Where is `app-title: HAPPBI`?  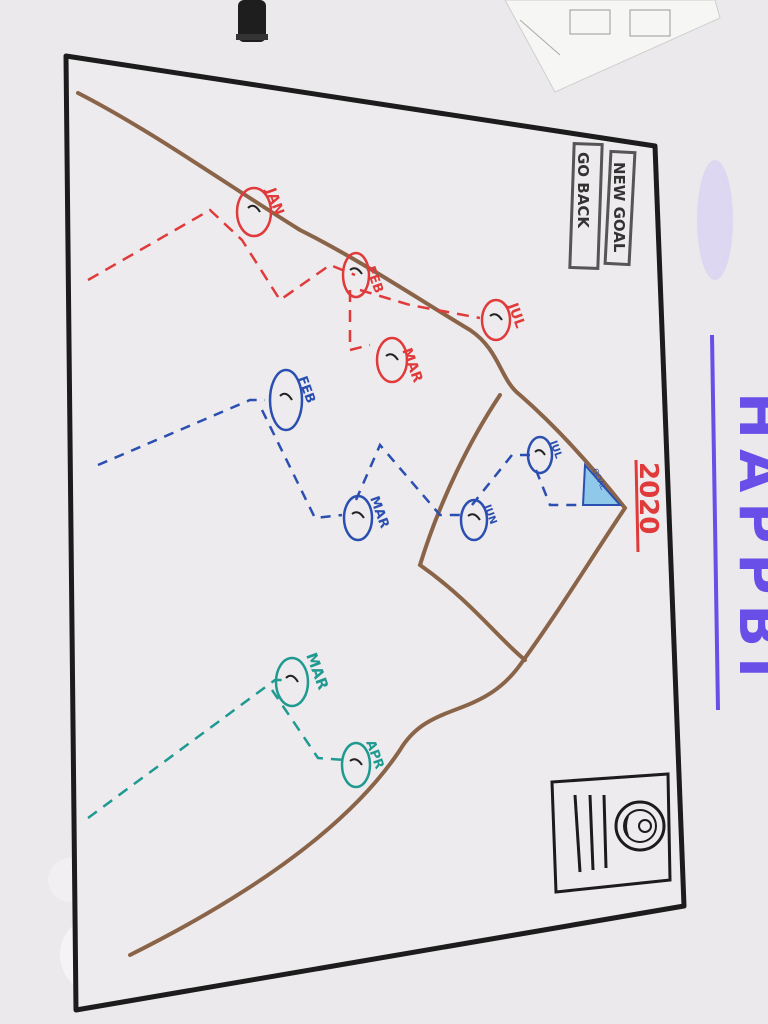 app-title: HAPPBI is located at coordinates (747, 540).